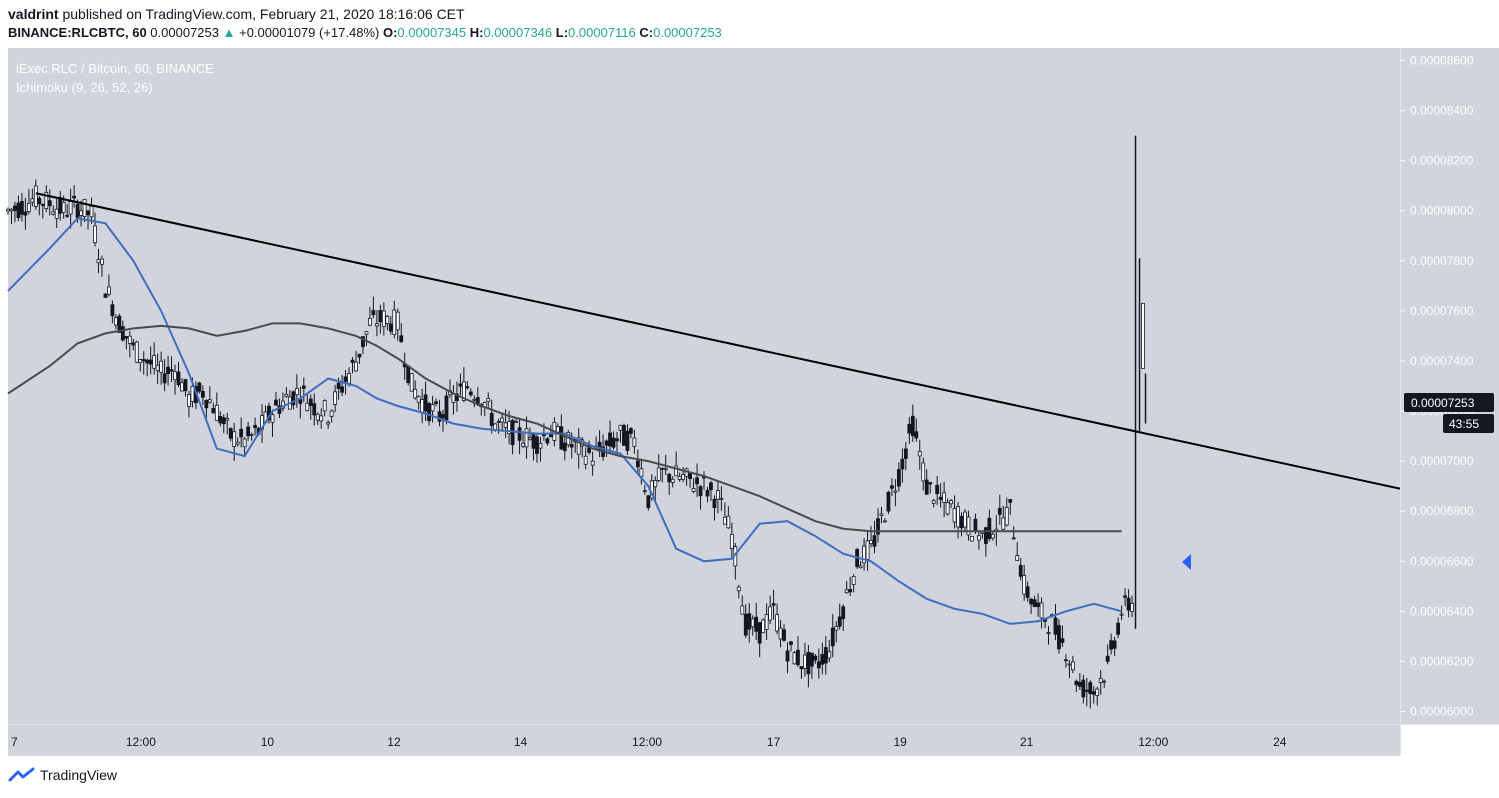  I want to click on x-tick-label: 10, so click(268, 742).